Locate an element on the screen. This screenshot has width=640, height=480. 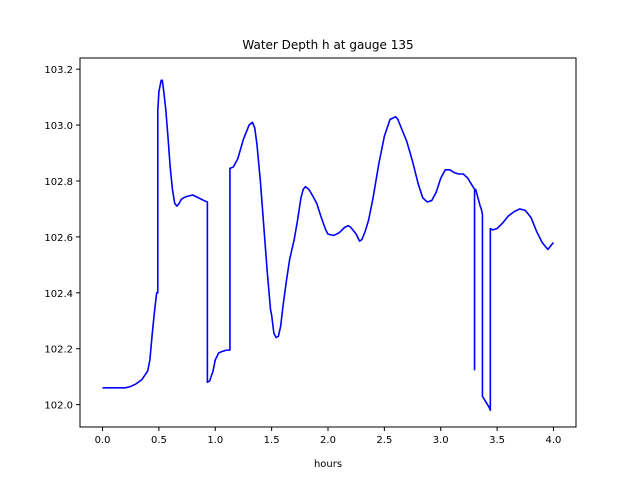
x-tick-label: 2.5 is located at coordinates (384, 440).